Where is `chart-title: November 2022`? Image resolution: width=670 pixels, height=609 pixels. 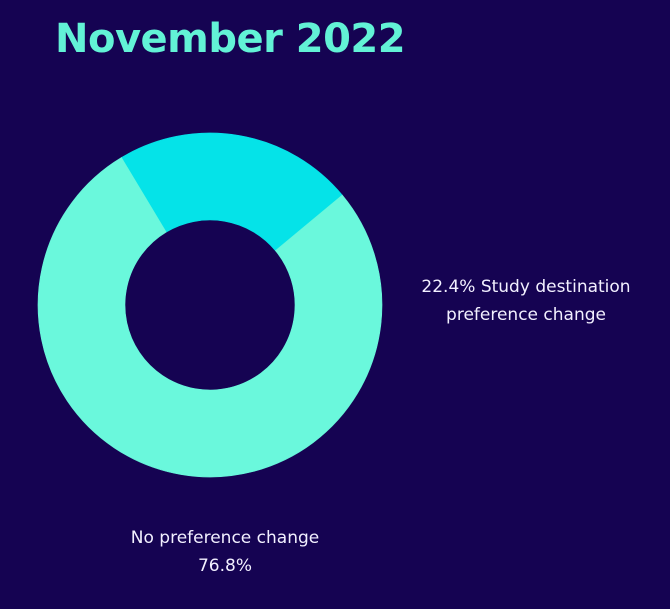 chart-title: November 2022 is located at coordinates (230, 39).